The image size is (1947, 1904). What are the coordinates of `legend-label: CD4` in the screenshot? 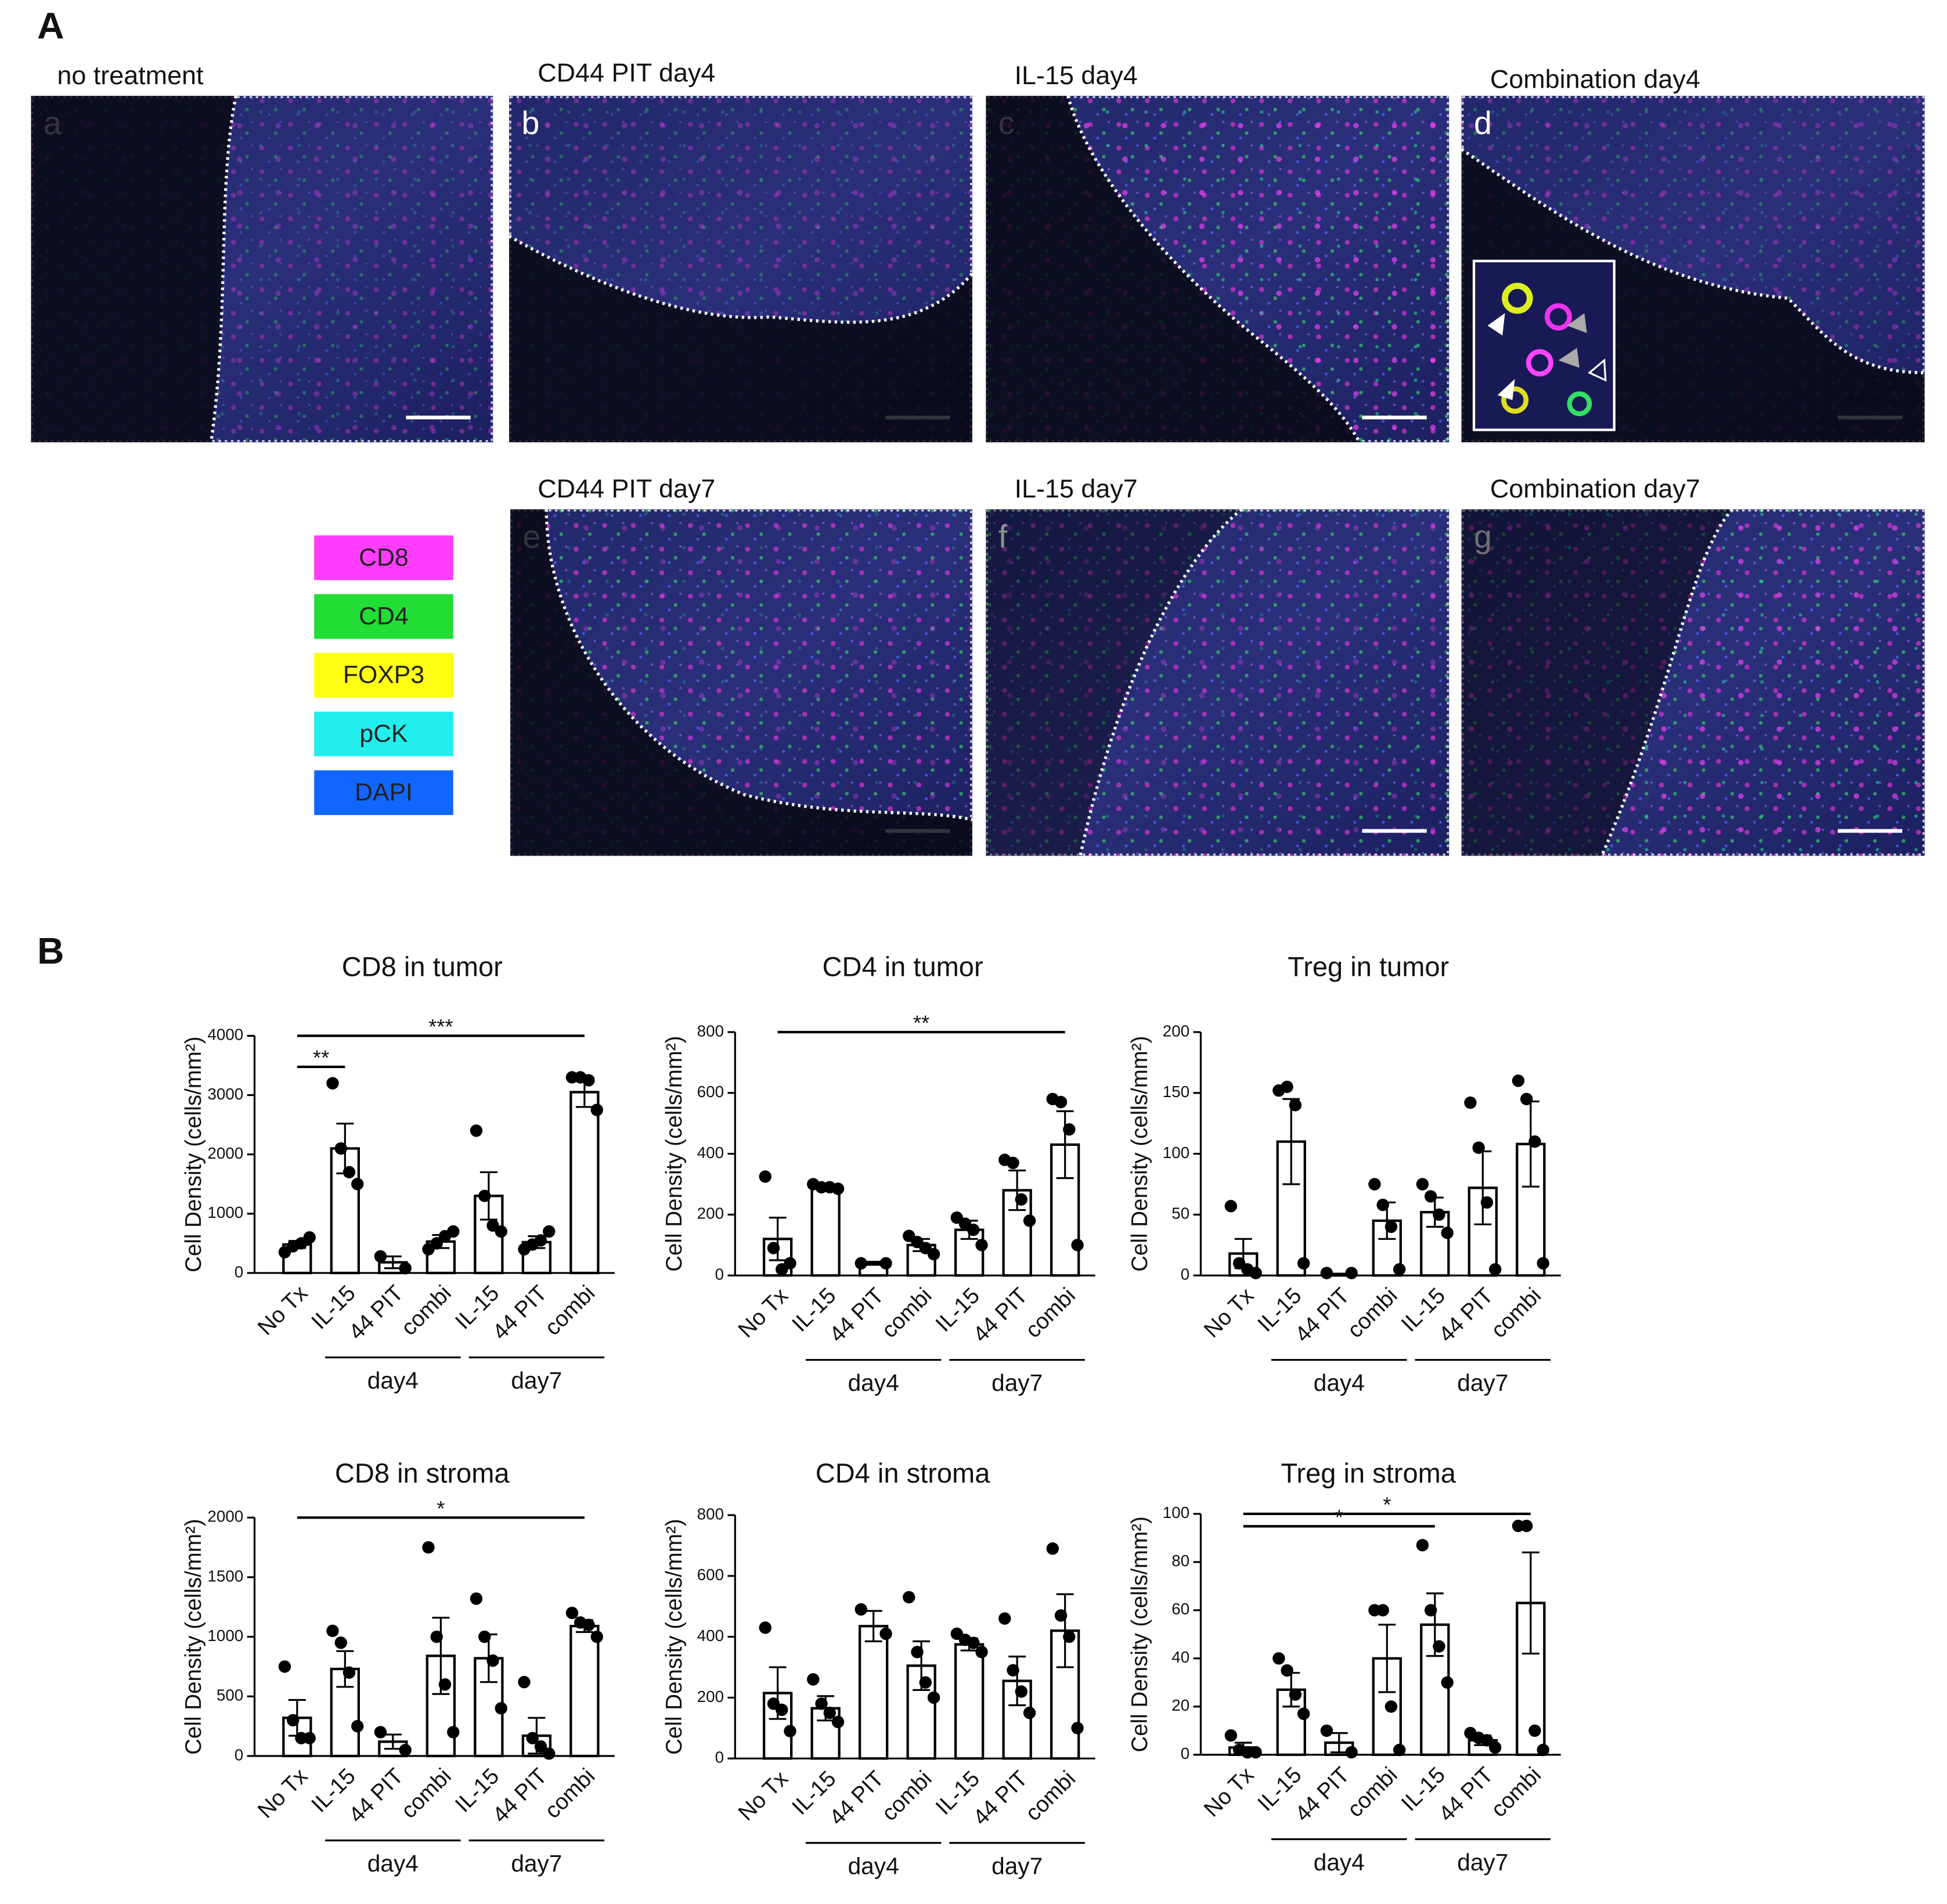 It's located at (384, 616).